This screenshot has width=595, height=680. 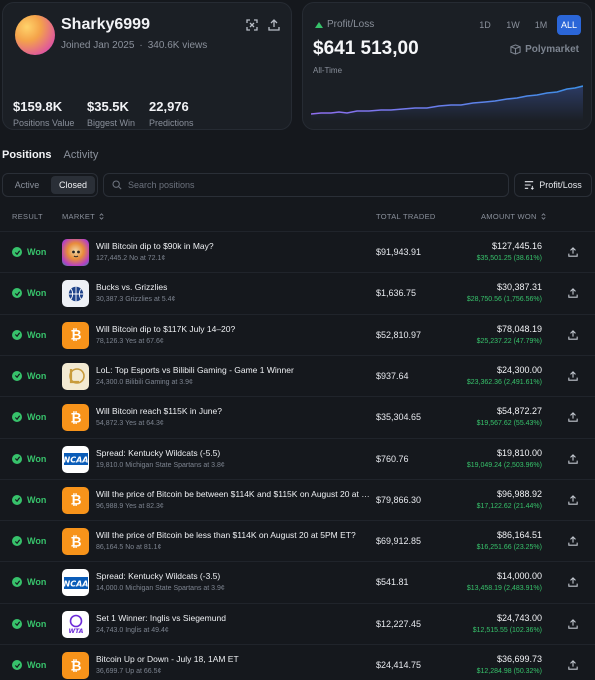 What do you see at coordinates (485, 25) in the screenshot?
I see `period-1d: 1D` at bounding box center [485, 25].